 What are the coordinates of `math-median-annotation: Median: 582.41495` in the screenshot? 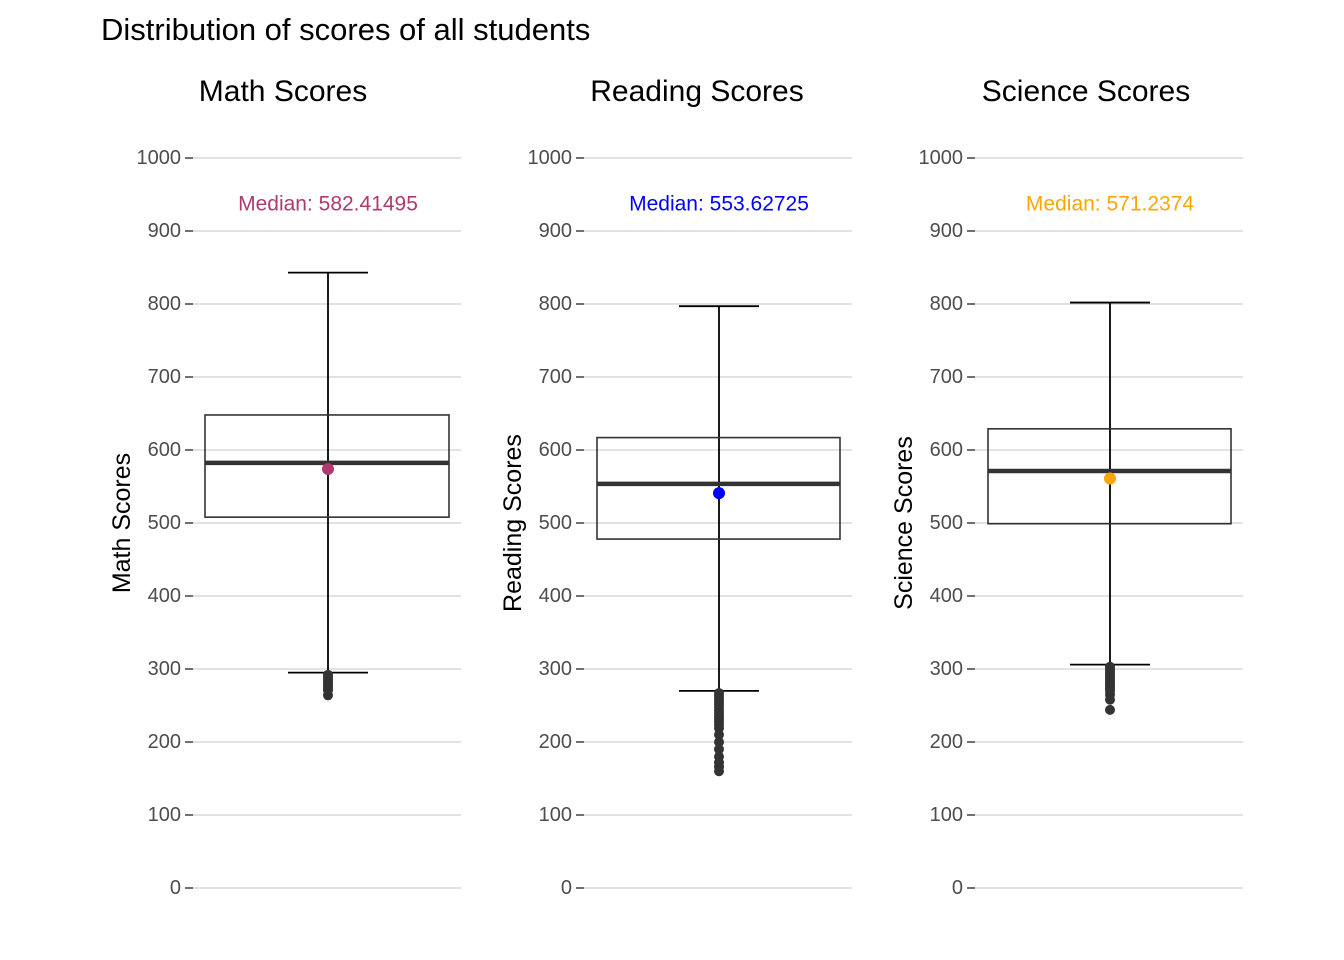 It's located at (328, 203).